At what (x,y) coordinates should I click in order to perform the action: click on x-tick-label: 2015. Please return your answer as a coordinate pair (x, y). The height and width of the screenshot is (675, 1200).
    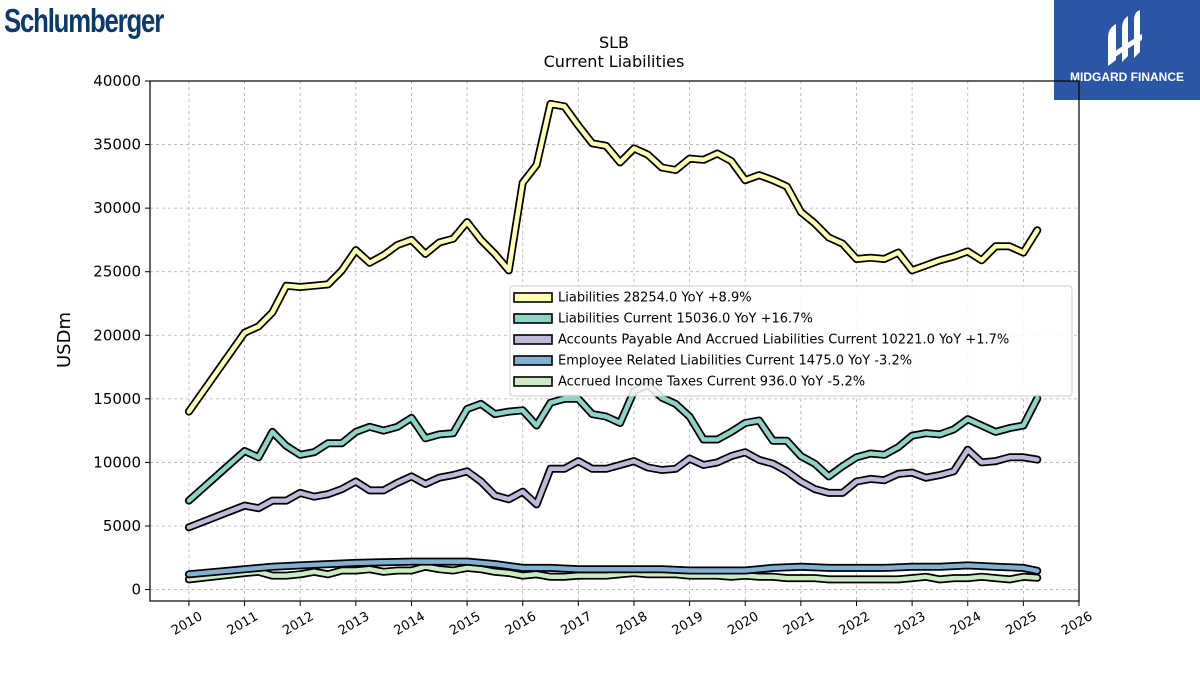
    Looking at the image, I should click on (465, 624).